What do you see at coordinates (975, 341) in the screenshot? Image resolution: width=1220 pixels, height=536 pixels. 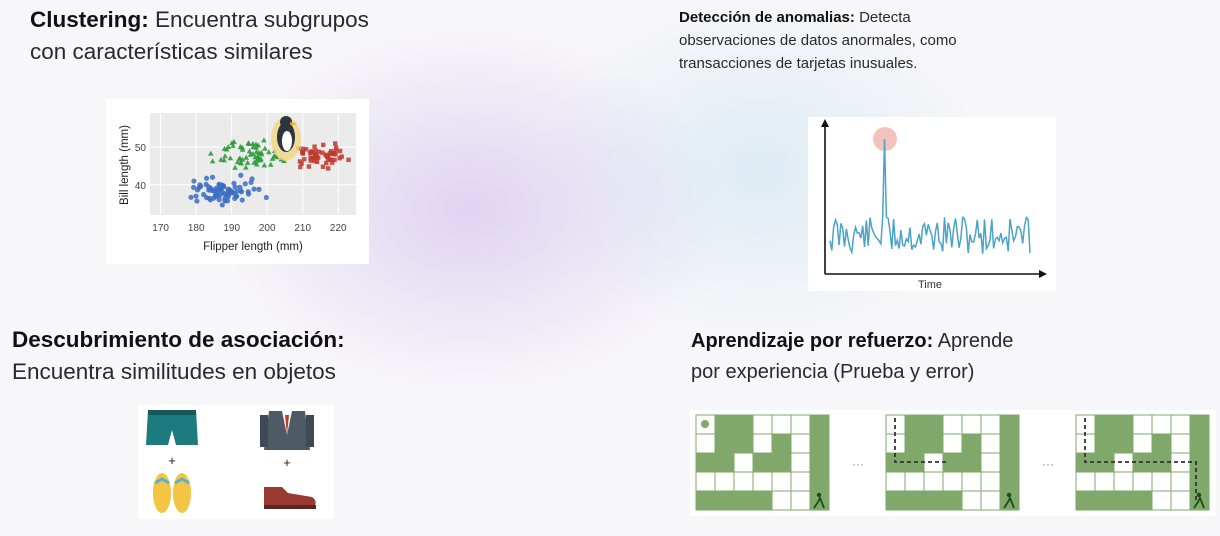 I see `reinforcement-description-line1: Aprende` at bounding box center [975, 341].